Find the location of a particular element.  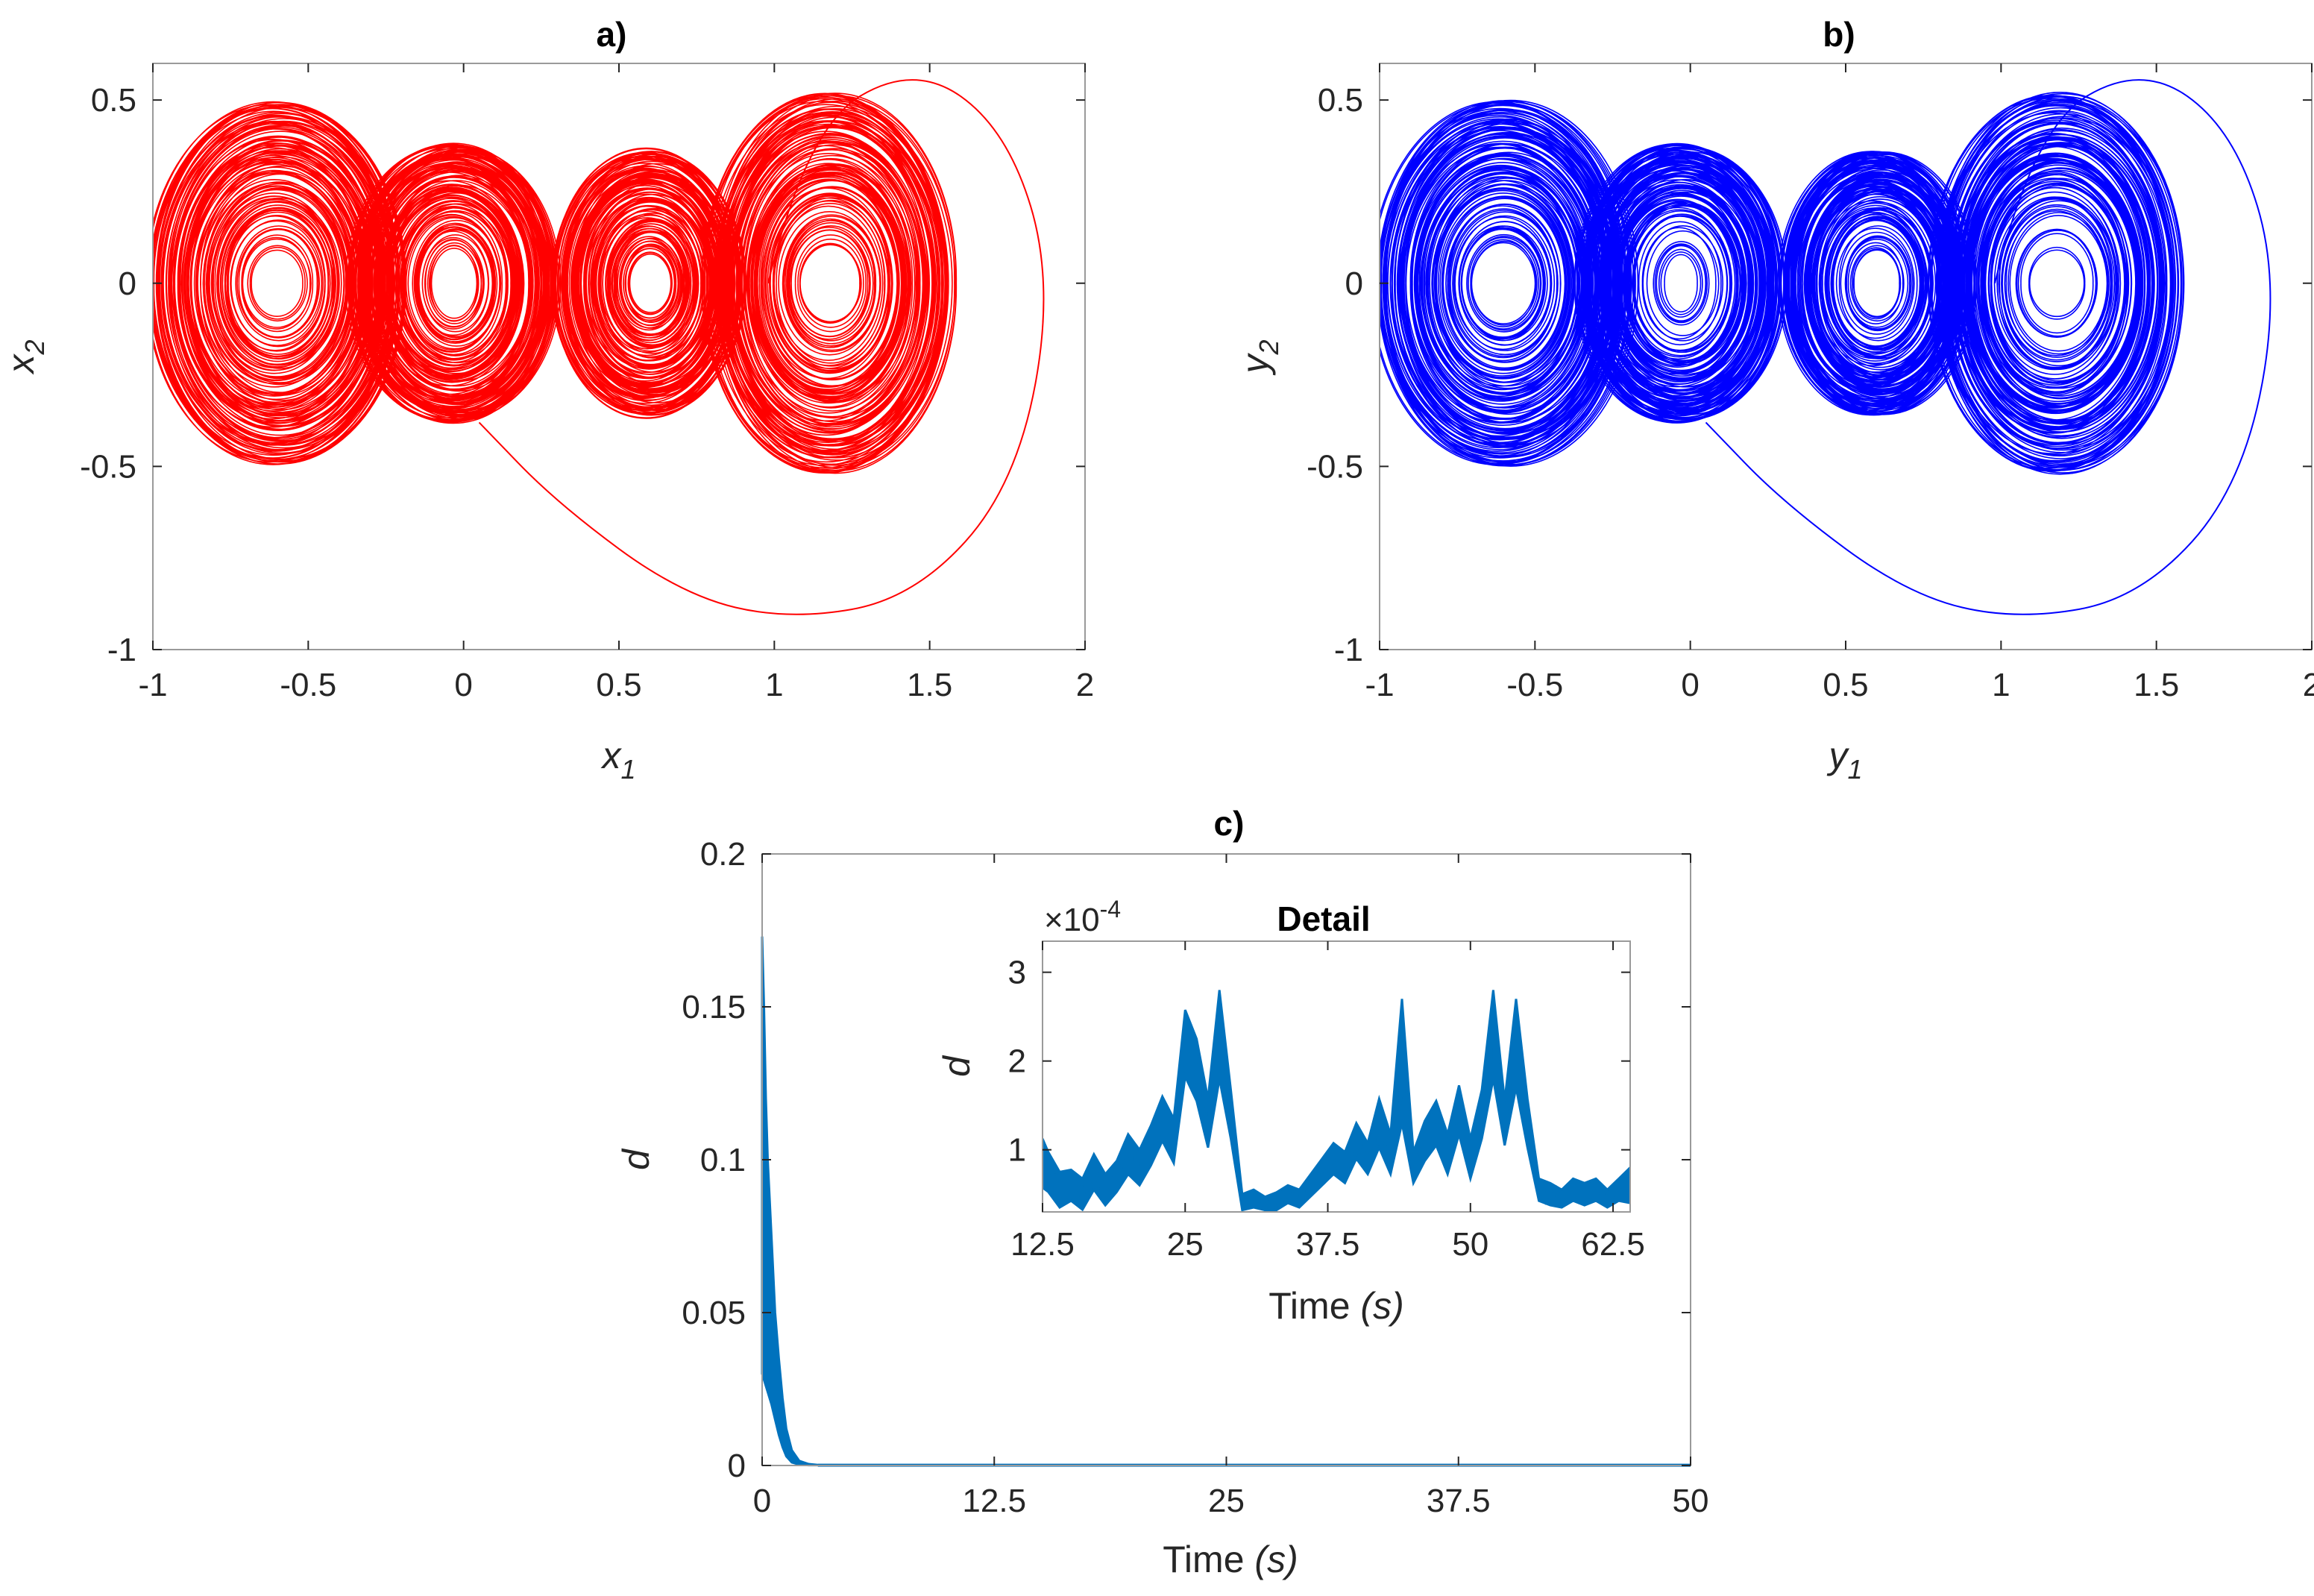

panel-c-xlabel-unit: (s) is located at coordinates (1276, 1559).